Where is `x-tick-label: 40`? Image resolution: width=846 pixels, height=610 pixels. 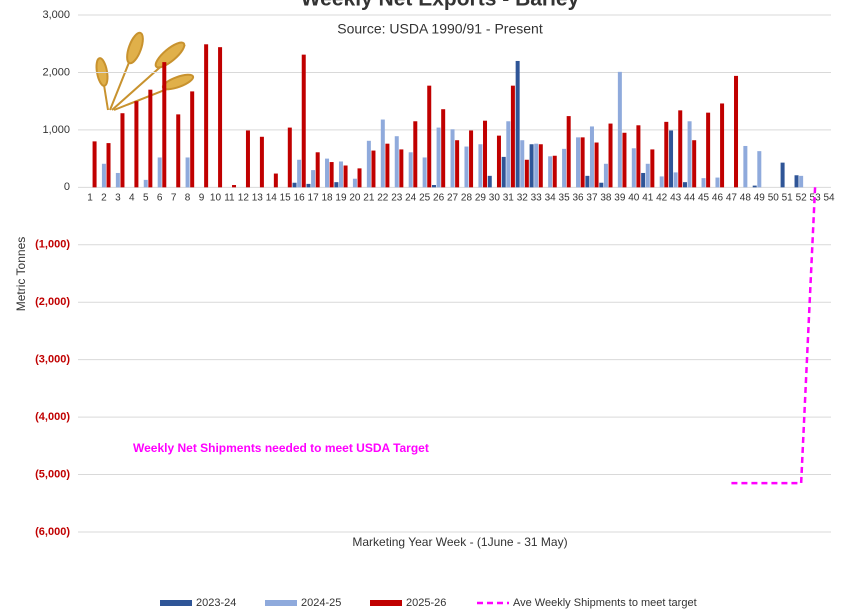
x-tick-label: 40 is located at coordinates (634, 198).